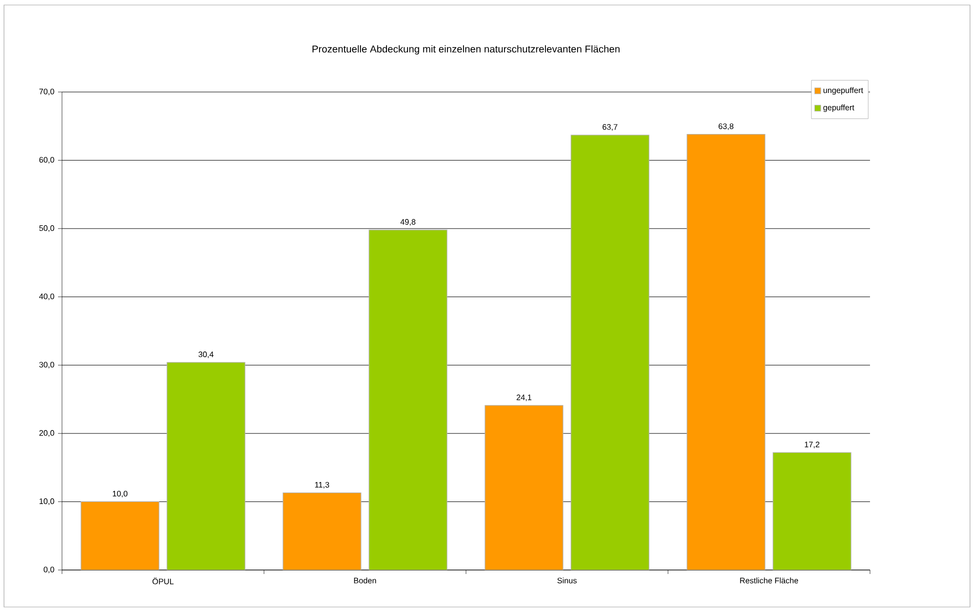 This screenshot has height=612, width=974. Describe the element at coordinates (466, 49) in the screenshot. I see `chart-title: Prozentuelle Abdeckung mit einzelnen naturschutzrelevanten Flächen` at that location.